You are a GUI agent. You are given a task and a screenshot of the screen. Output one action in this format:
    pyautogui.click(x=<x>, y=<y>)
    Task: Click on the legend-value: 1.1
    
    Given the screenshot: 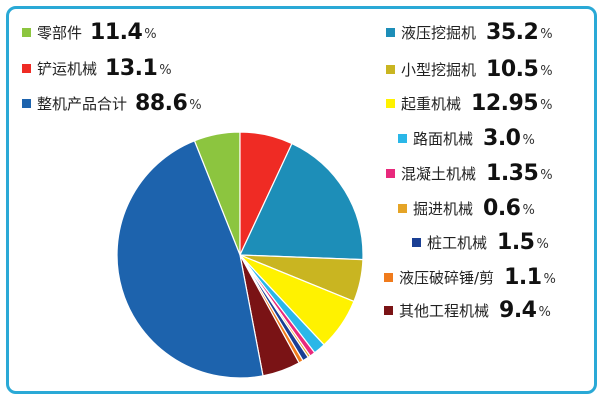 What is the action you would take?
    pyautogui.click(x=523, y=277)
    